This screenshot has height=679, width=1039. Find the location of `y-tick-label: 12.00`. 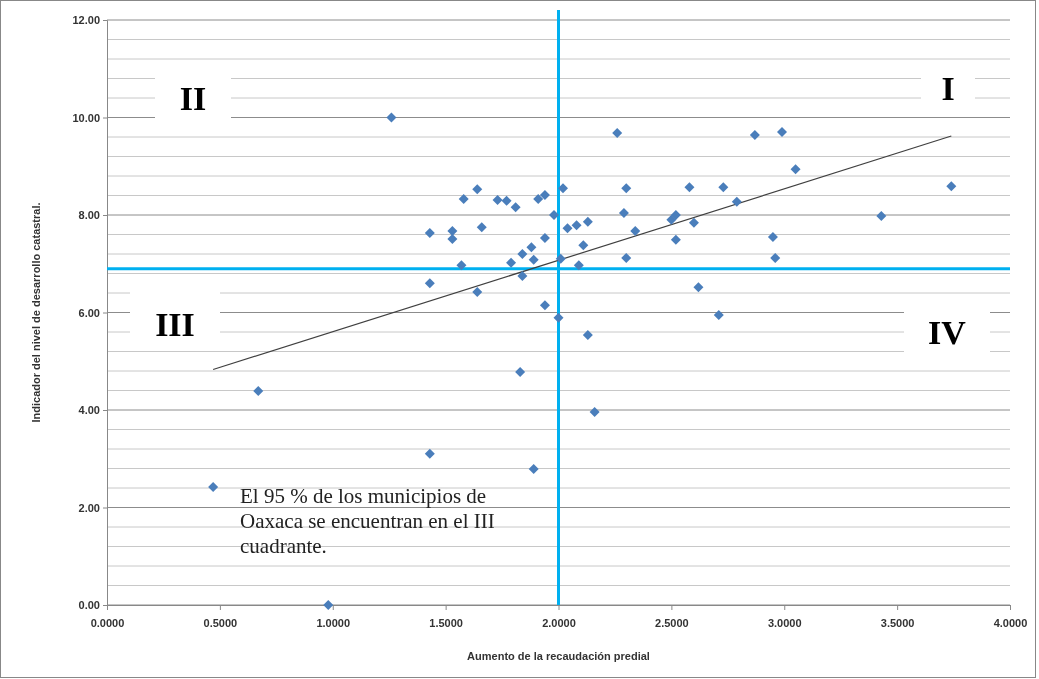

y-tick-label: 12.00 is located at coordinates (86, 20).